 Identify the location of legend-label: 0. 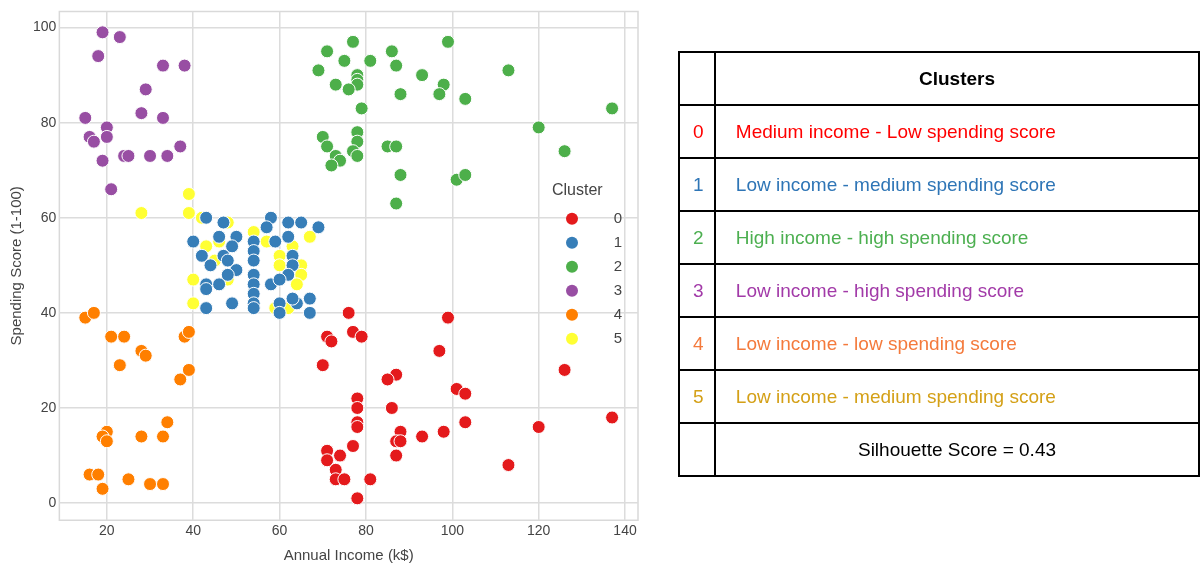
(617, 217).